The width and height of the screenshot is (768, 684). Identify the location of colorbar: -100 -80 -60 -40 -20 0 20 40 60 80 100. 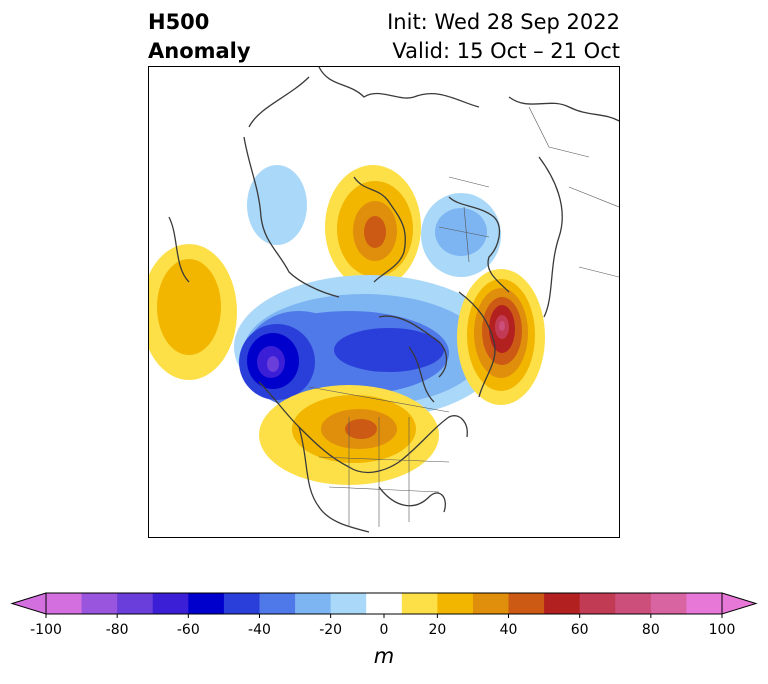
(384, 615).